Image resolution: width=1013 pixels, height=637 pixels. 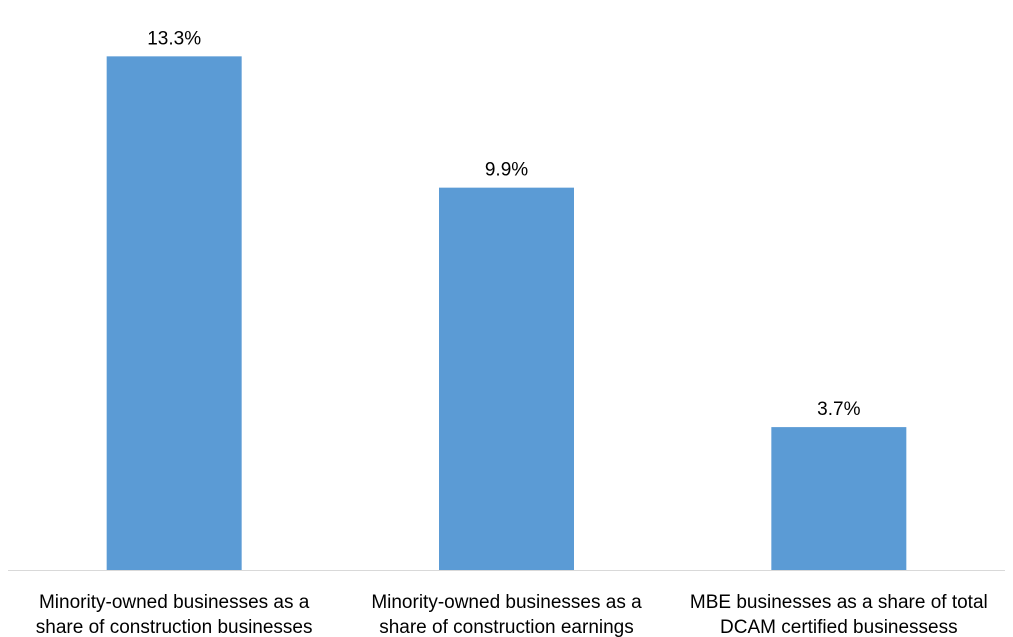 I want to click on category-label-2-line-1: Minority-owned businesses as a, so click(x=506, y=602).